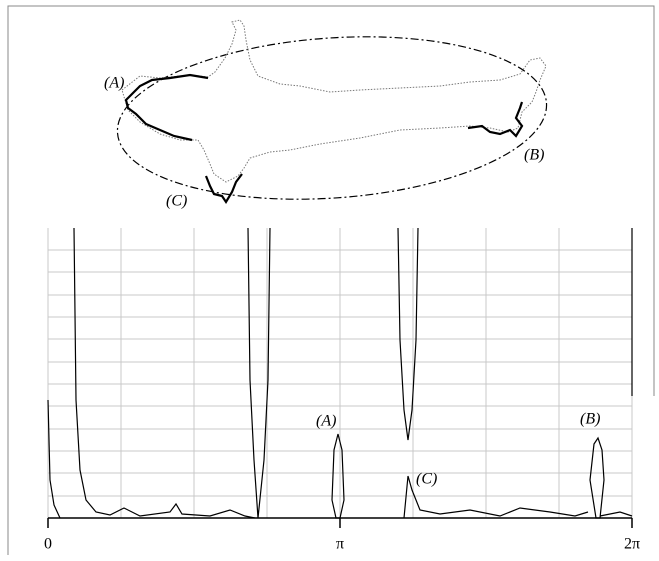  I want to click on contour-label: (A), so click(114, 83).